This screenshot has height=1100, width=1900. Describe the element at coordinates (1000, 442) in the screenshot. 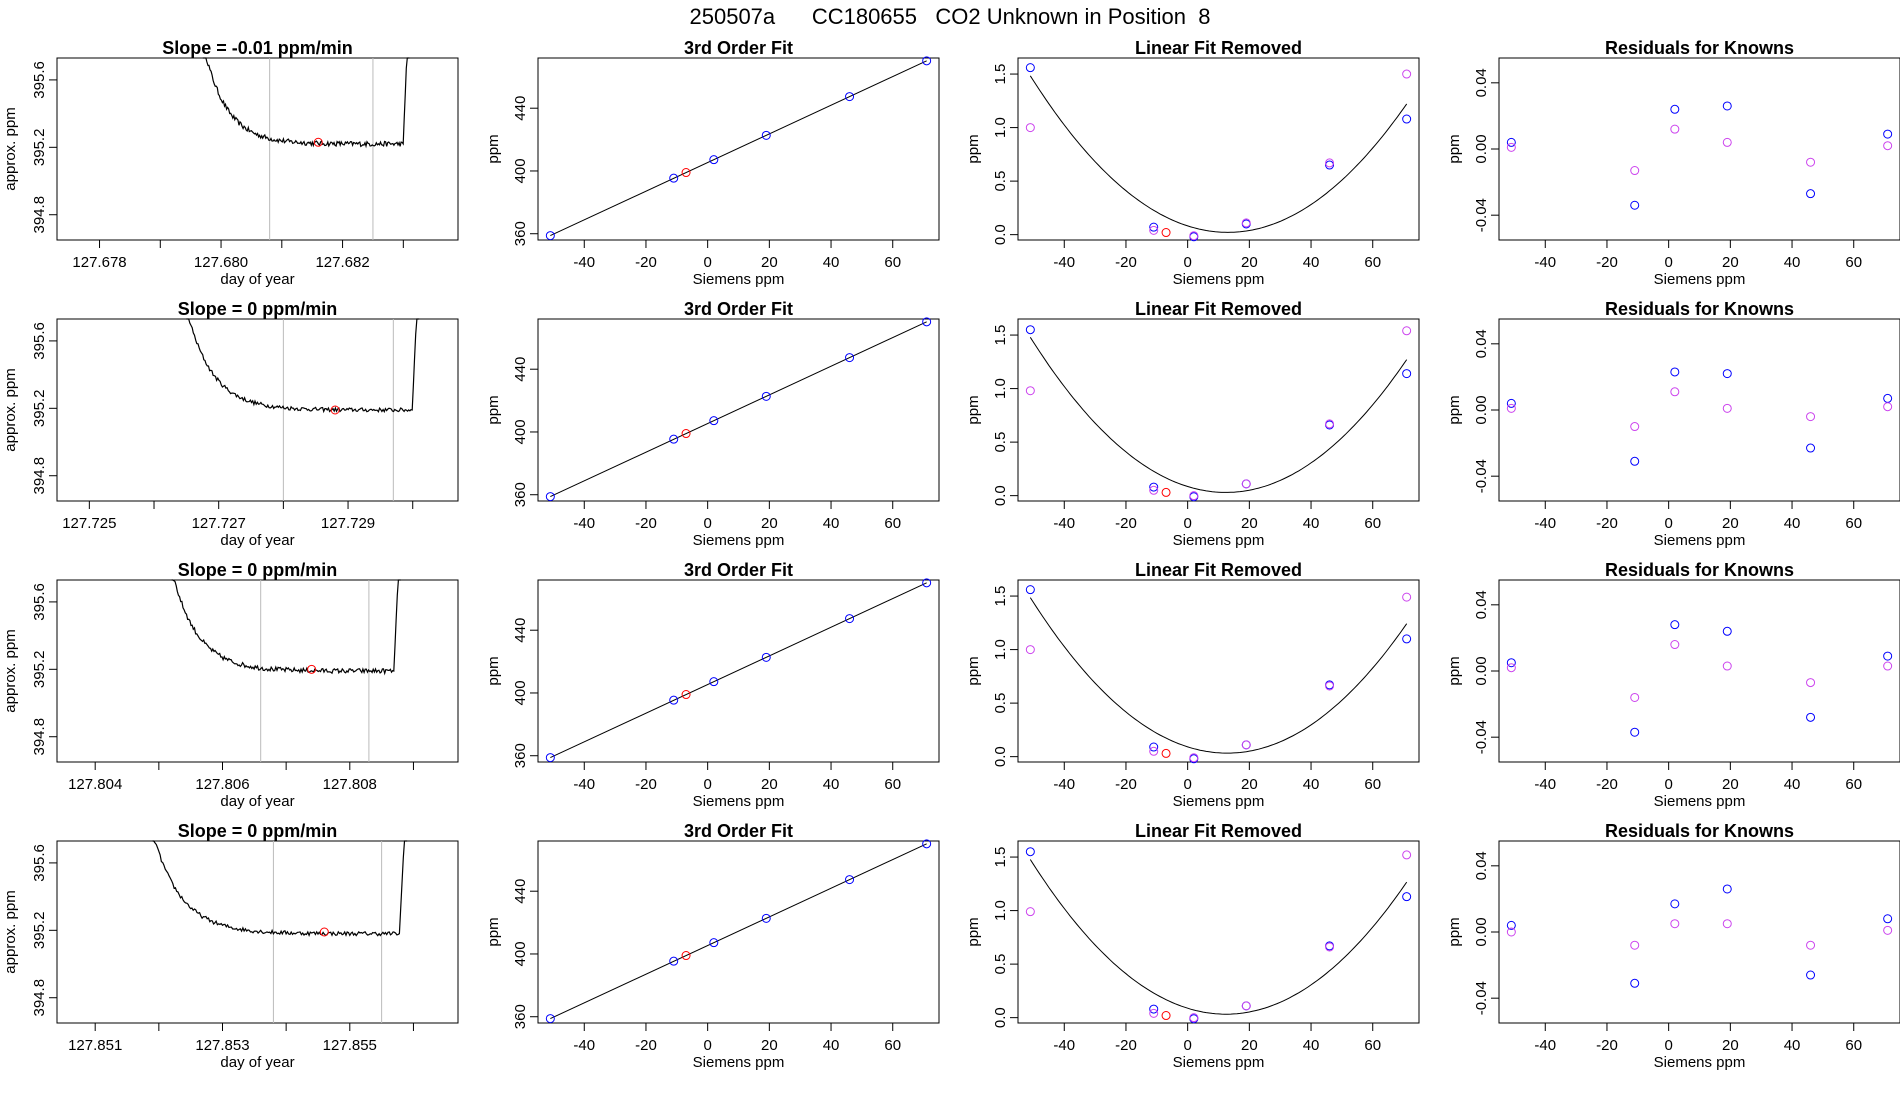

I see `y-tick-label: 0.5` at that location.